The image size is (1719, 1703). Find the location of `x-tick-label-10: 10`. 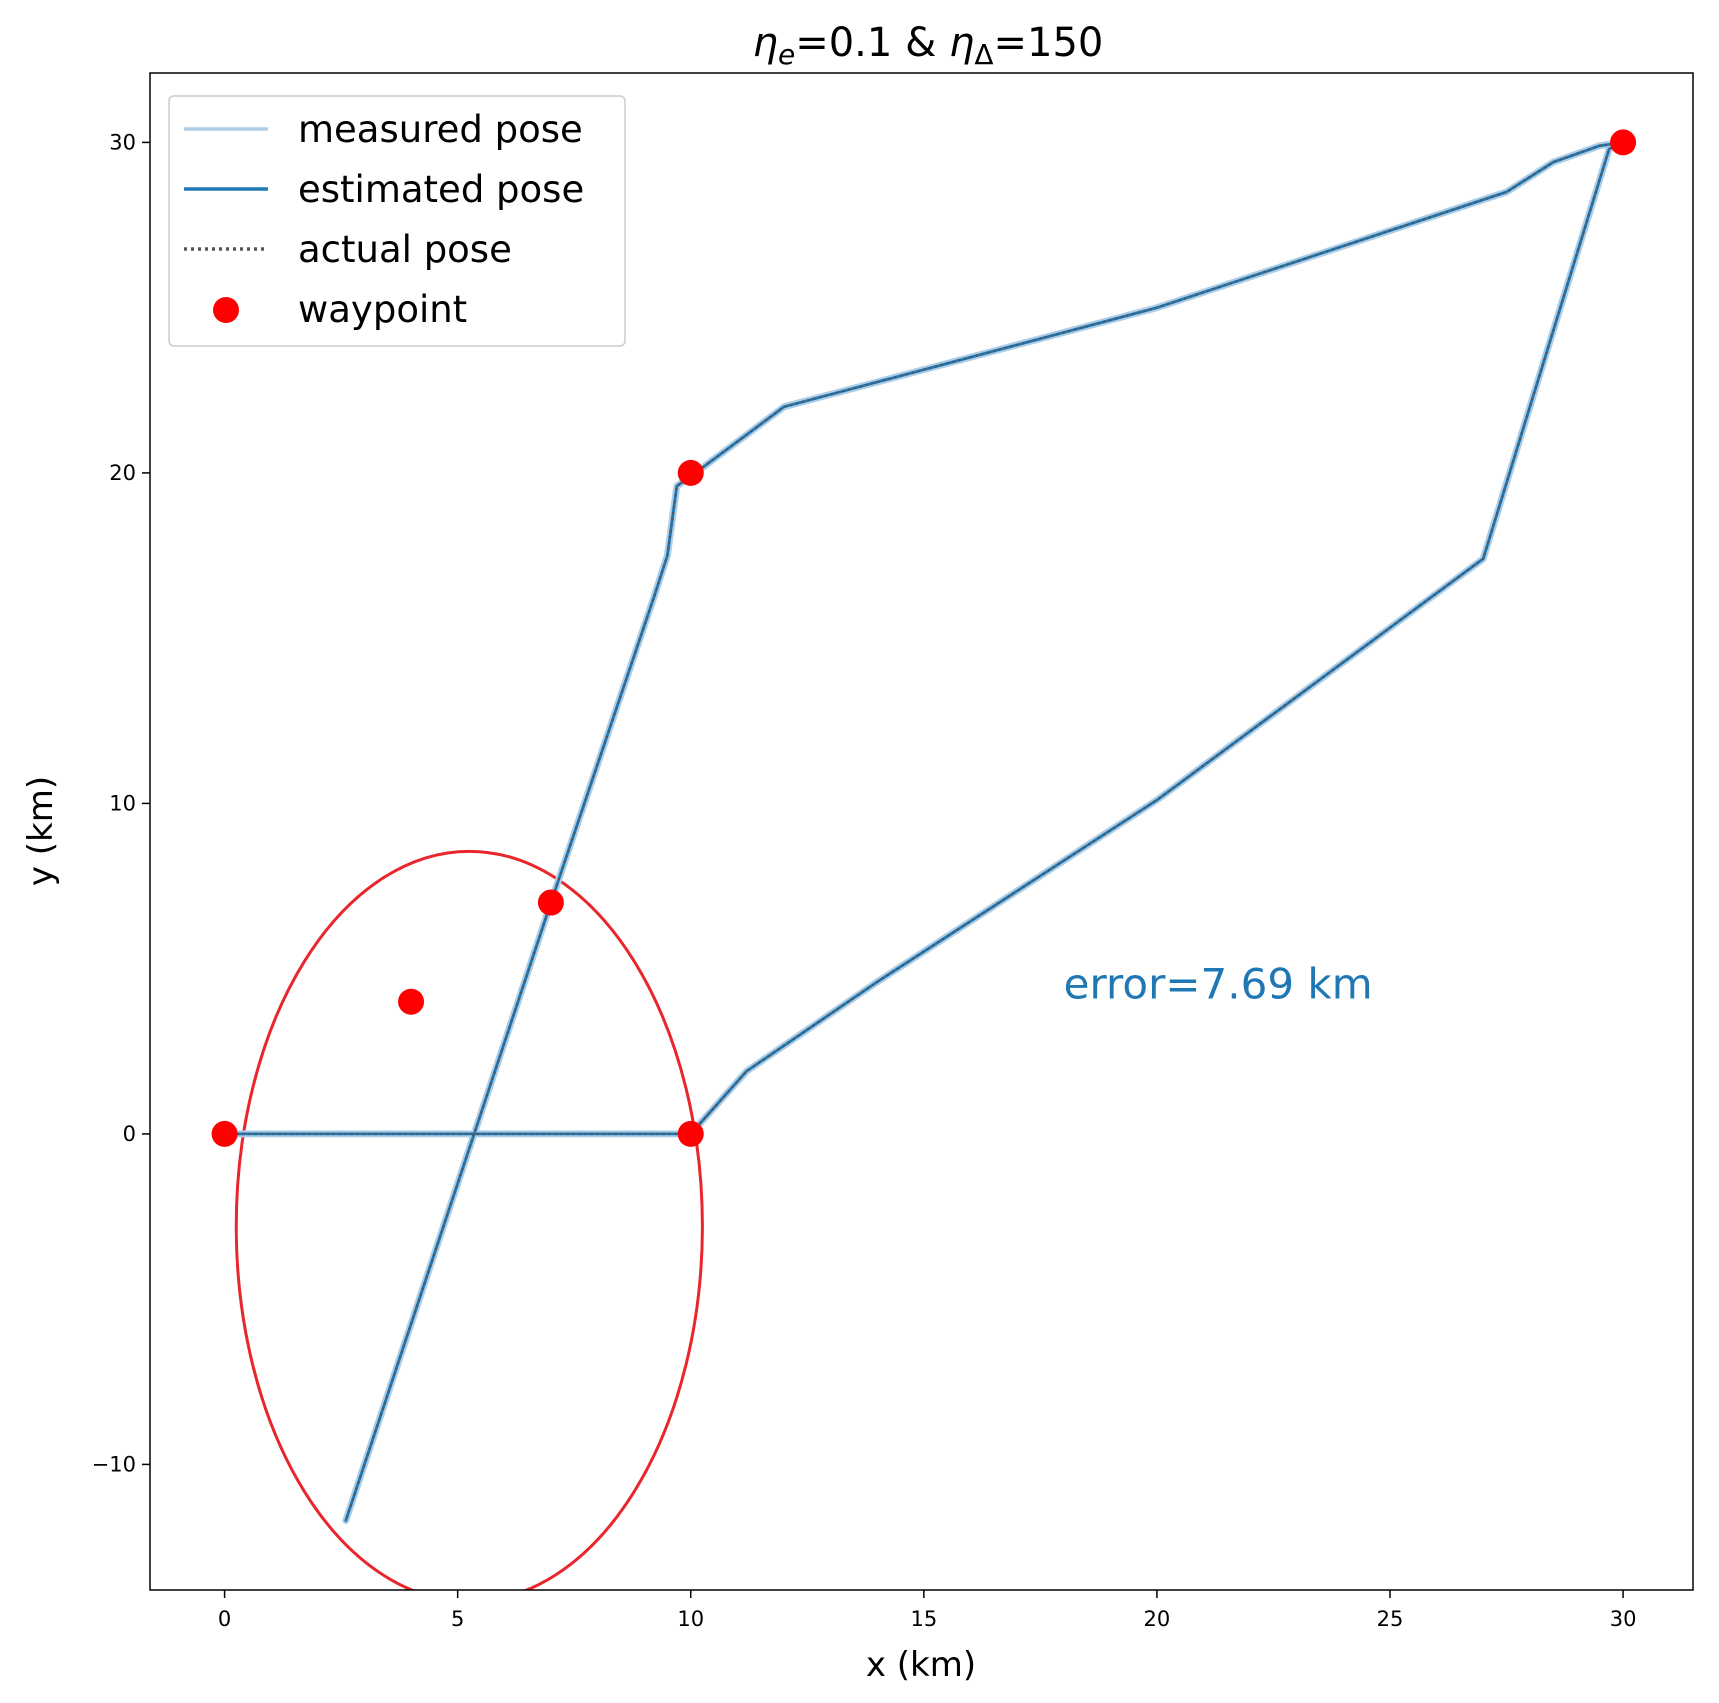

x-tick-label-10: 10 is located at coordinates (690, 1619).